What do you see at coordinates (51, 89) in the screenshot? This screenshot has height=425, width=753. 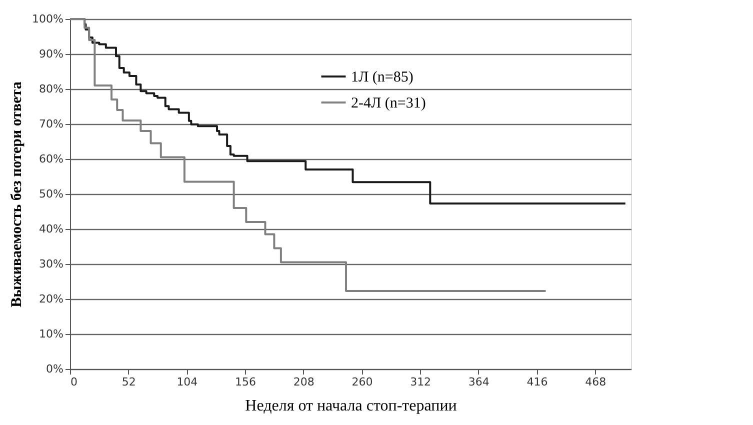 I see `y-tick-label: 80%` at bounding box center [51, 89].